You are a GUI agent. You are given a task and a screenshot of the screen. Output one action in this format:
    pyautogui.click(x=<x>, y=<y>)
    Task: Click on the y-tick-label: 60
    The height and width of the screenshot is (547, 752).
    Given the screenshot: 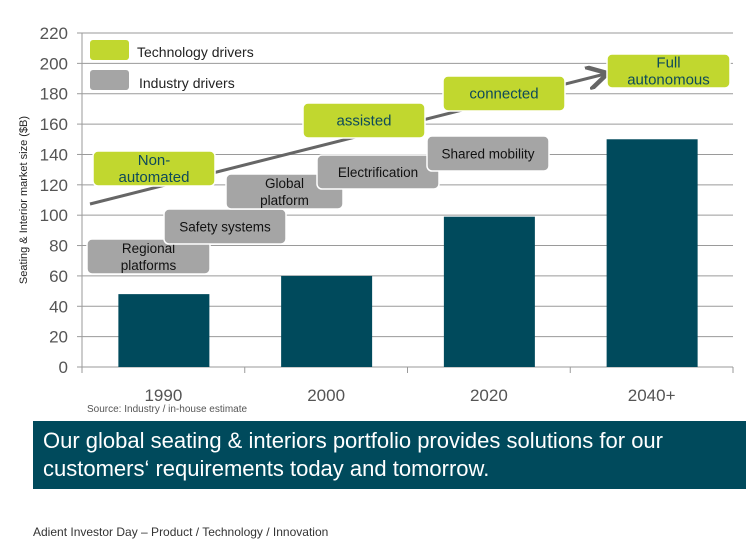 What is the action you would take?
    pyautogui.click(x=58, y=276)
    